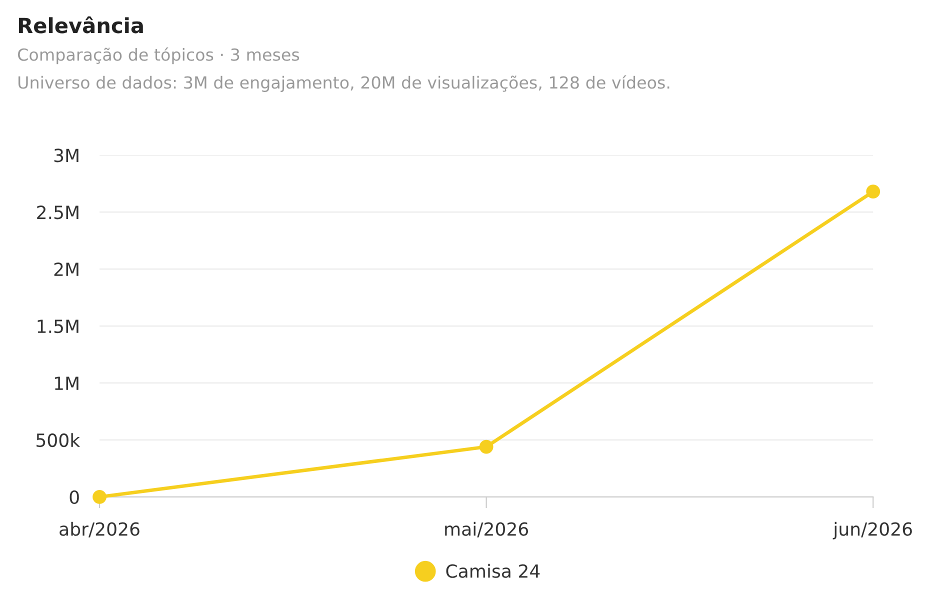  Describe the element at coordinates (66, 269) in the screenshot. I see `y-tick-label: 2M` at that location.